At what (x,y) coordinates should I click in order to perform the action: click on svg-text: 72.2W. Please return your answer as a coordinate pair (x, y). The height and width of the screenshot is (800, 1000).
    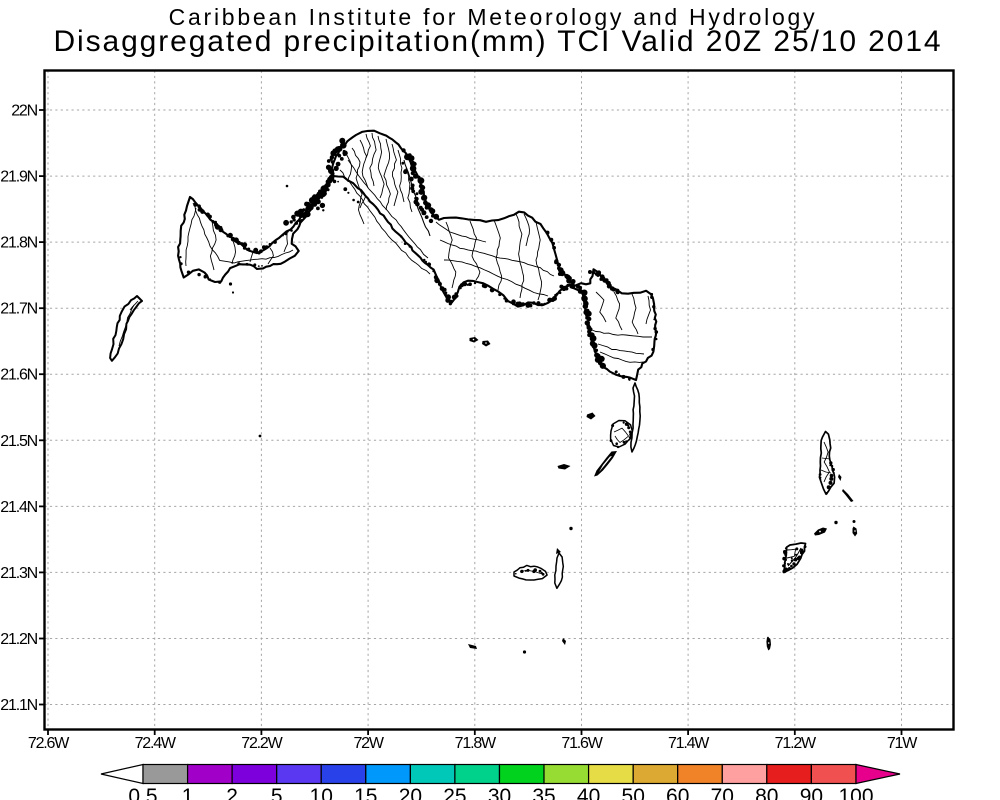
    Looking at the image, I should click on (262, 743).